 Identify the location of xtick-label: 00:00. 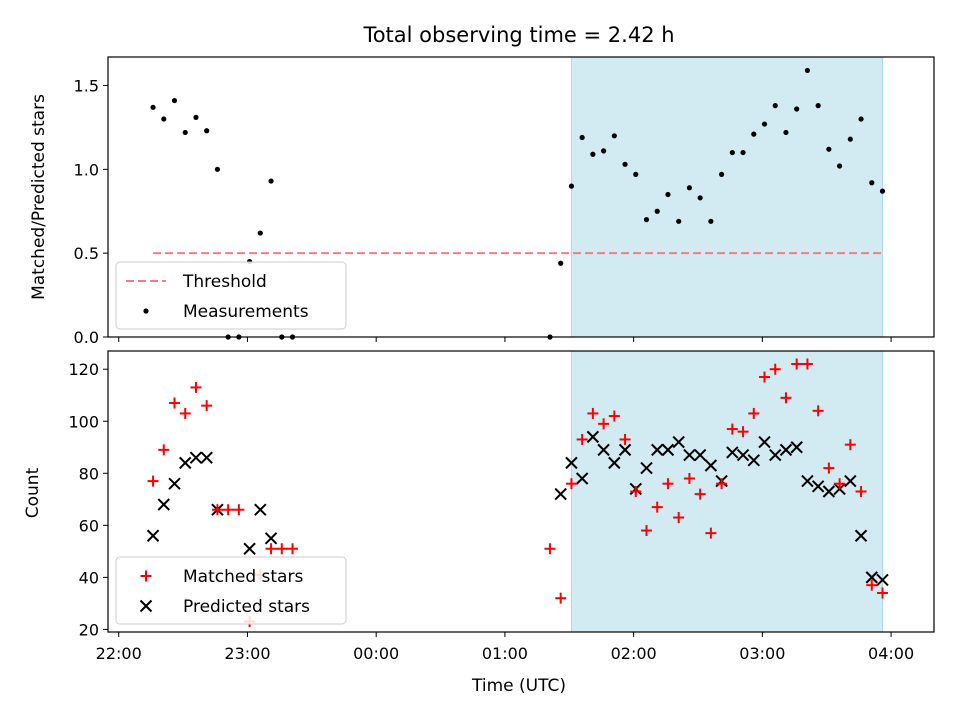
(376, 653).